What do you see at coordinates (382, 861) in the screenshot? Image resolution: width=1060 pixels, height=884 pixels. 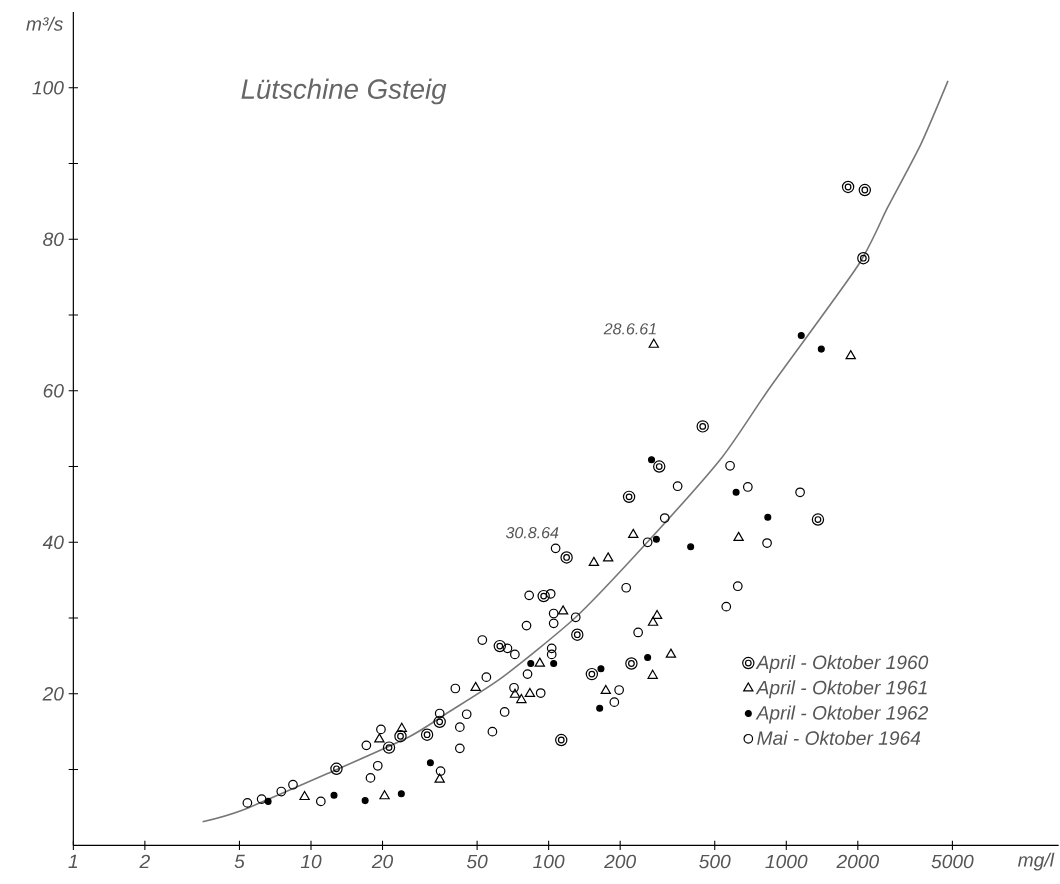 I see `x-tick-label: 20` at bounding box center [382, 861].